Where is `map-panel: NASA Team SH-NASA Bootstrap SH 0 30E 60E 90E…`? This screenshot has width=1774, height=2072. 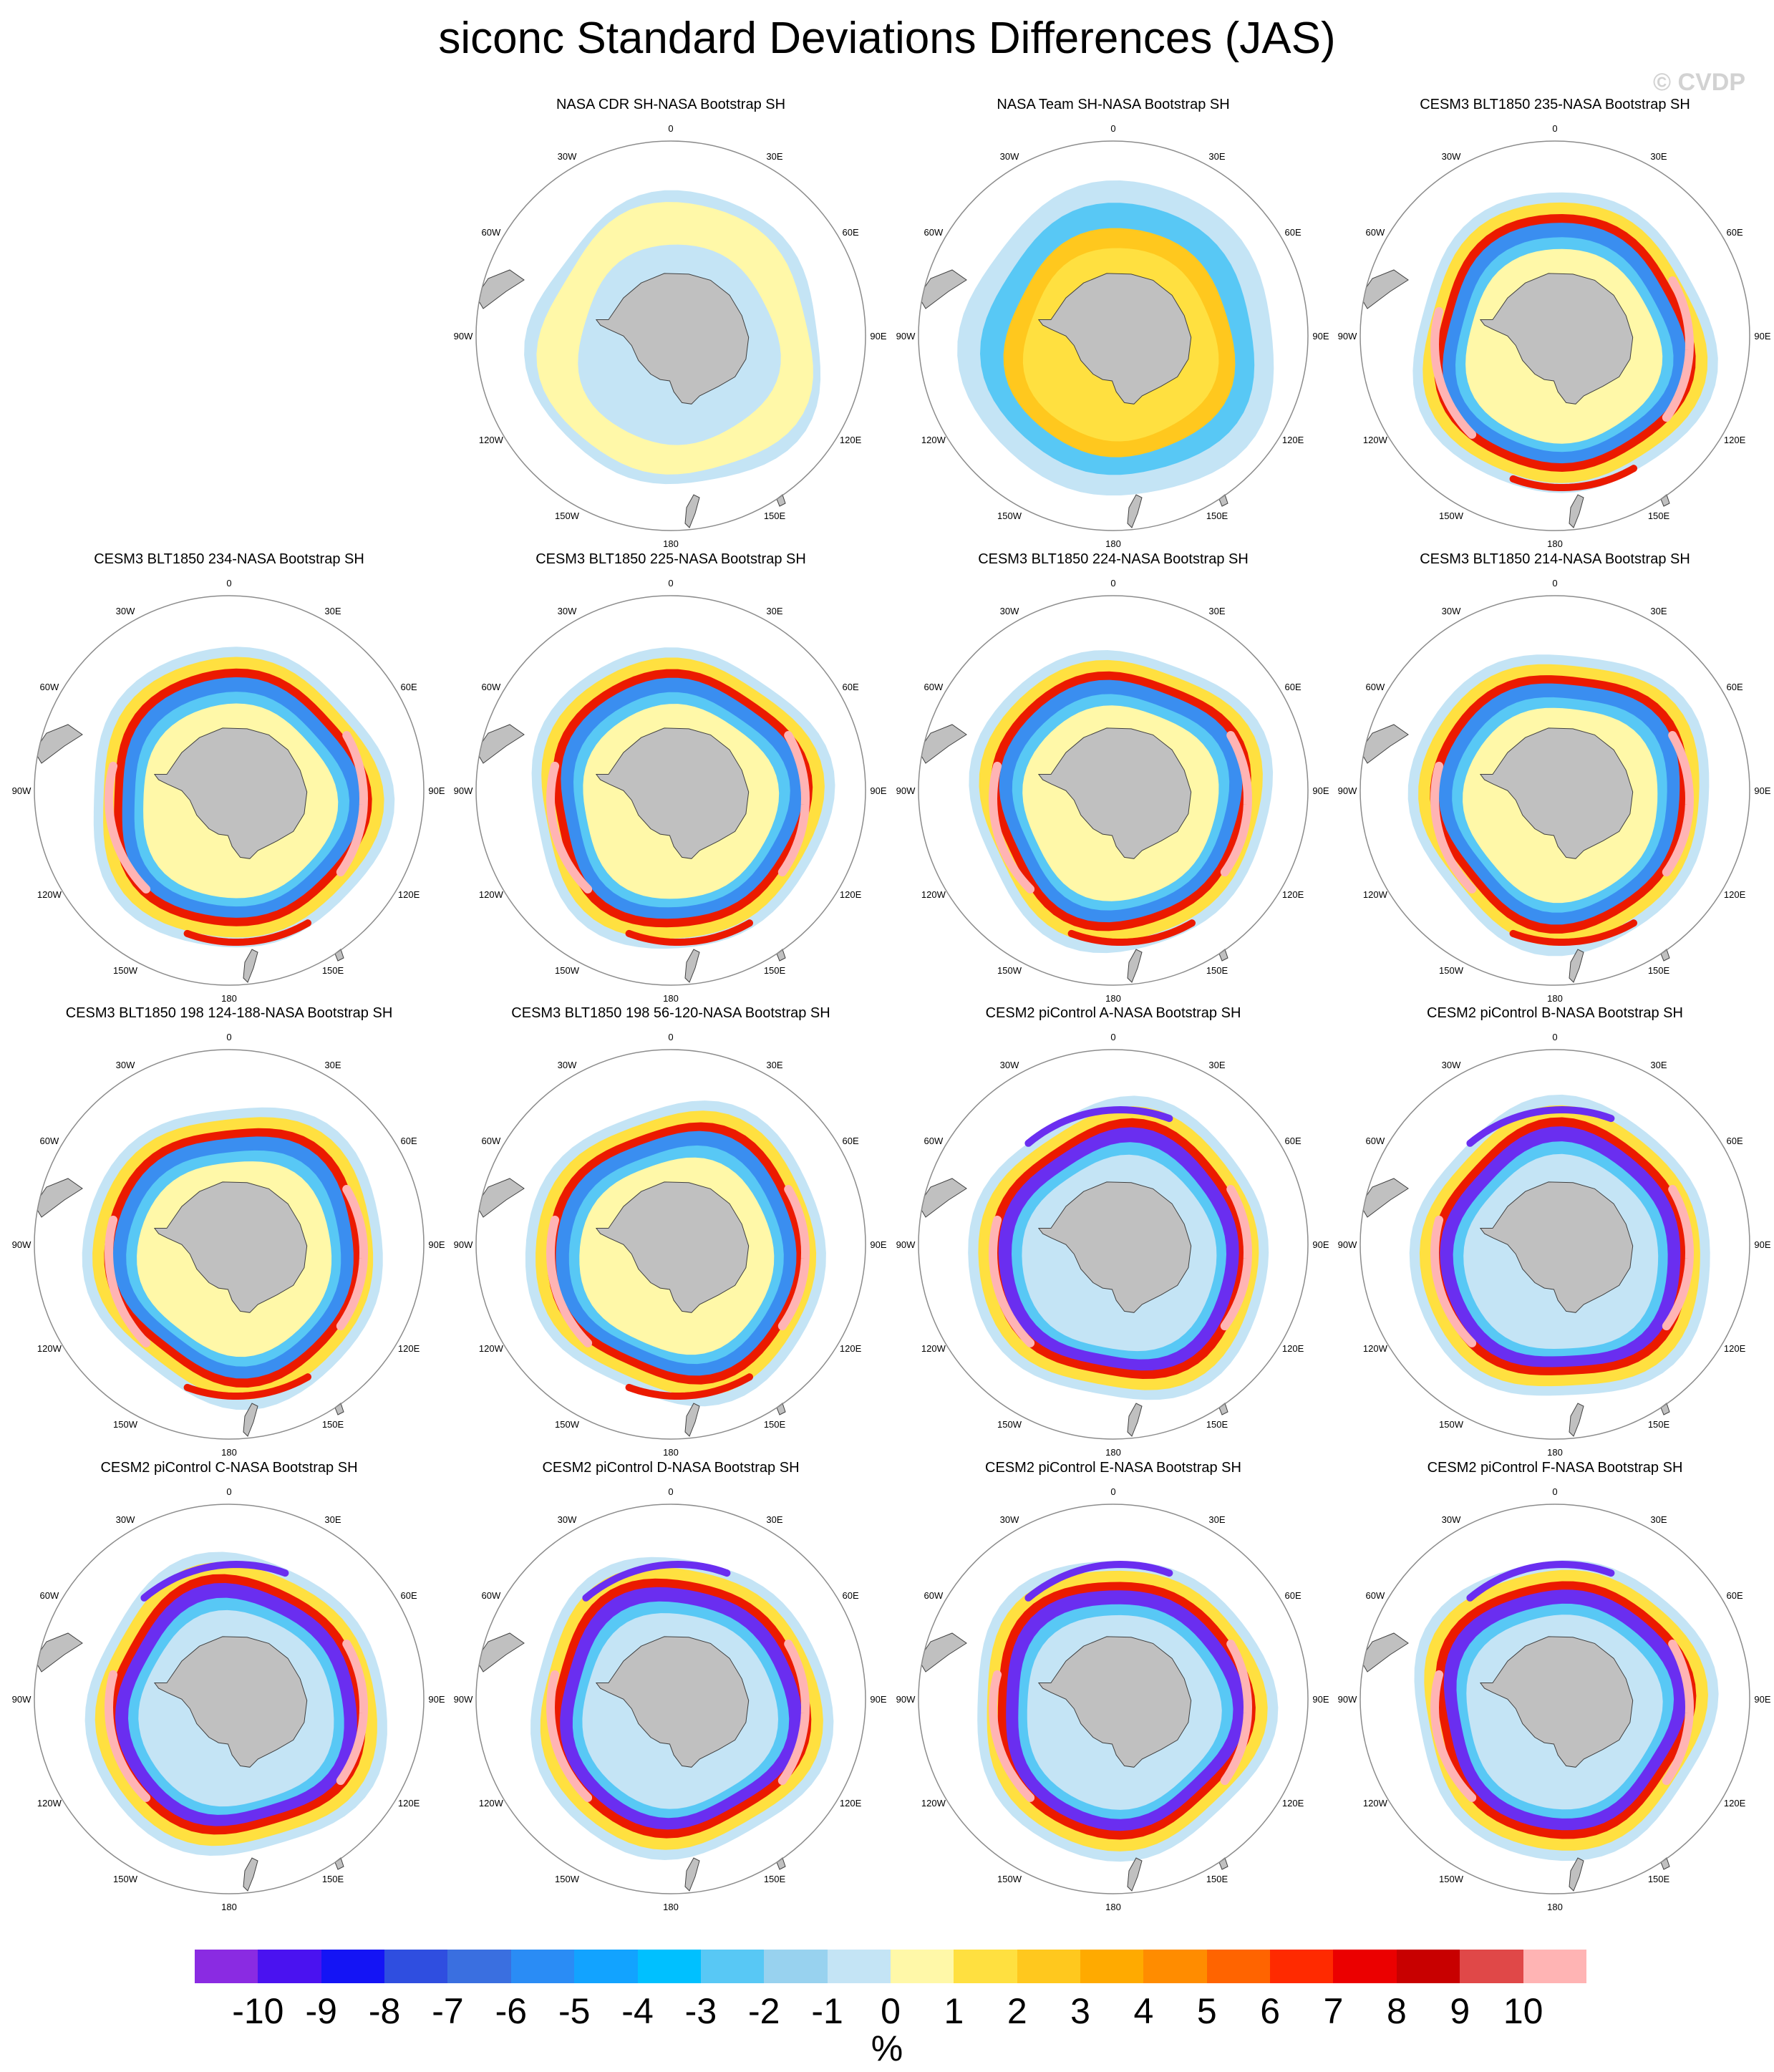
map-panel: NASA Team SH-NASA Bootstrap SH 0 30E 60E 90E… is located at coordinates (1113, 323).